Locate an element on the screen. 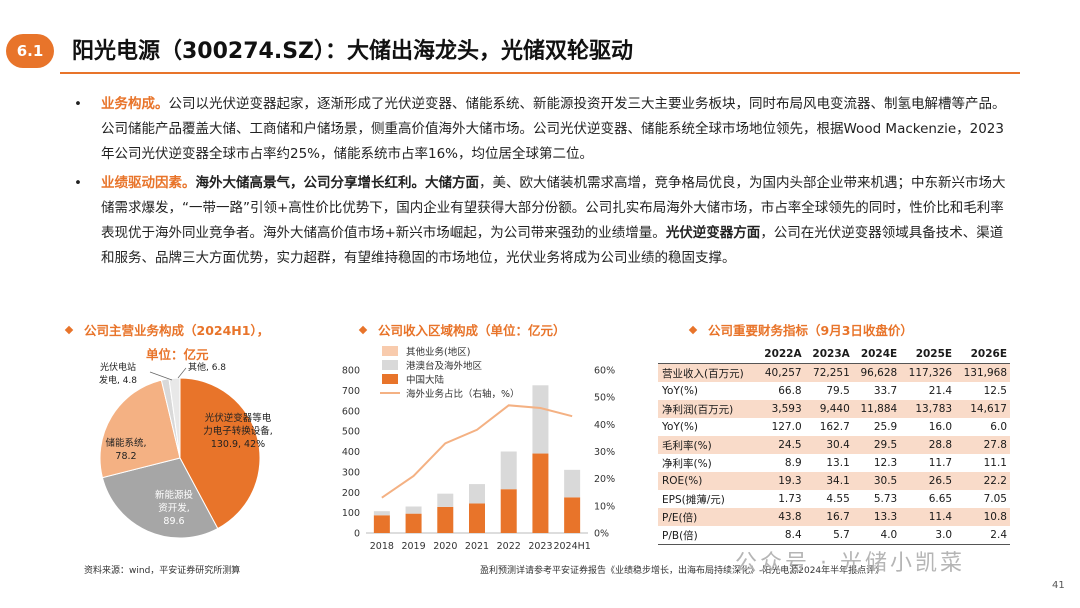  table-header-cell: 2026E is located at coordinates (982, 354).